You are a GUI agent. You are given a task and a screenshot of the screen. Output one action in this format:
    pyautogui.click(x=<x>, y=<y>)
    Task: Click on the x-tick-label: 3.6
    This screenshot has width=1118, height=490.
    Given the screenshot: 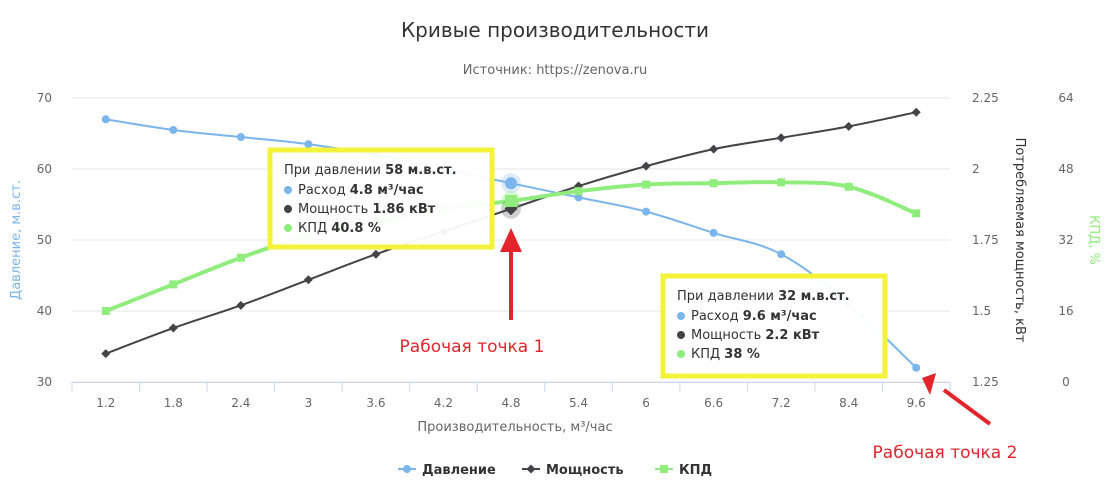 What is the action you would take?
    pyautogui.click(x=375, y=403)
    